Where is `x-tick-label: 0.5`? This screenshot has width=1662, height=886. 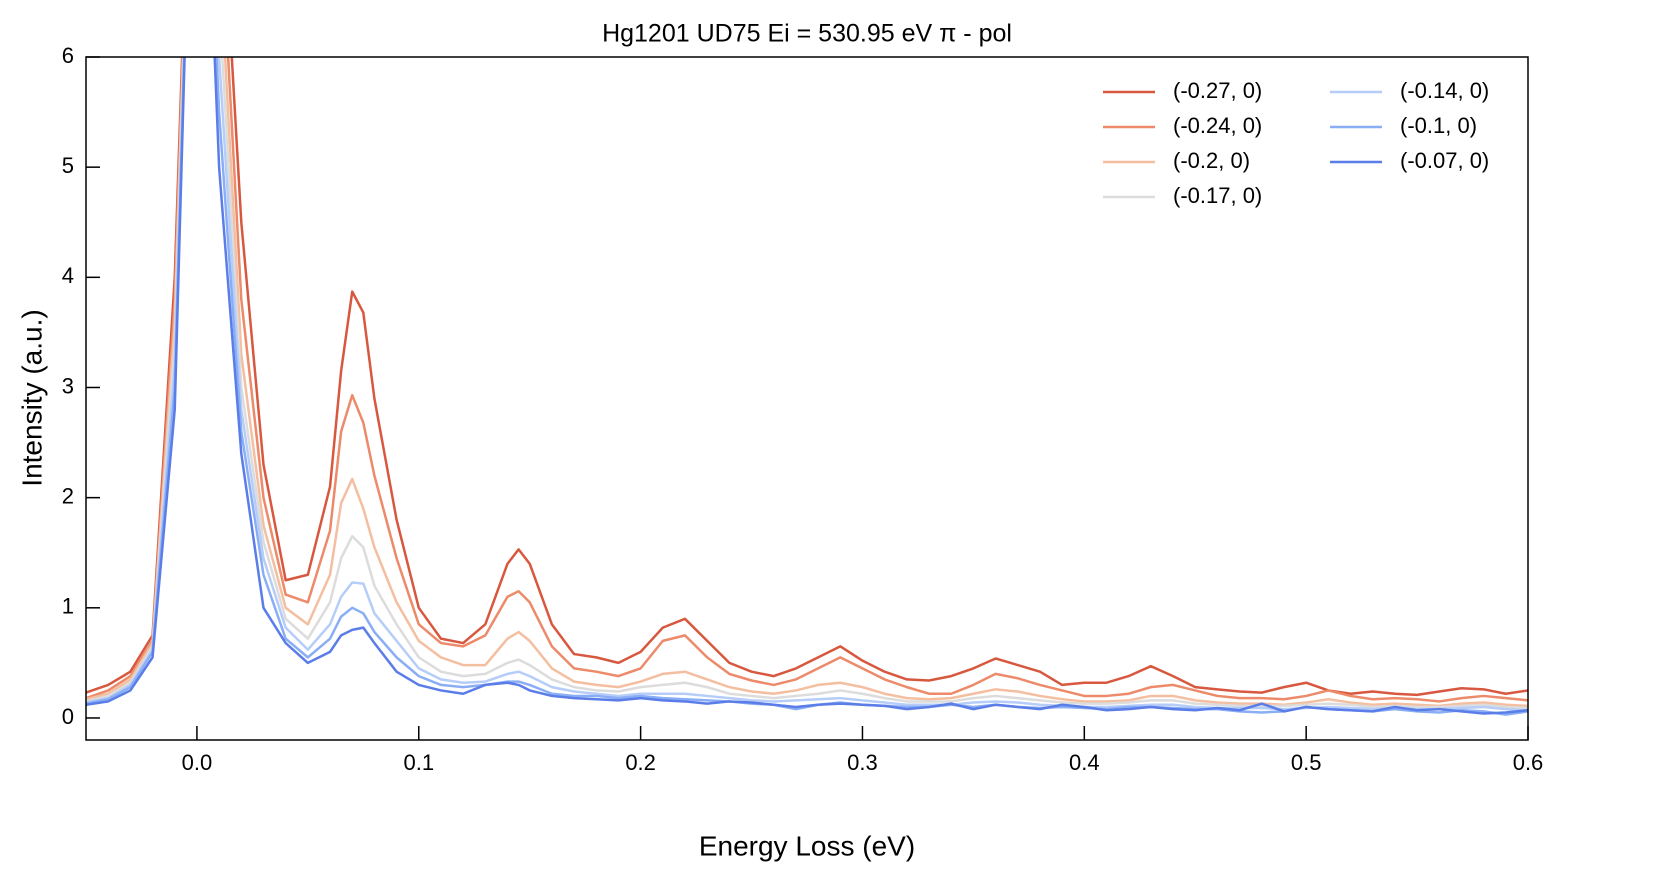 x-tick-label: 0.5 is located at coordinates (1306, 762).